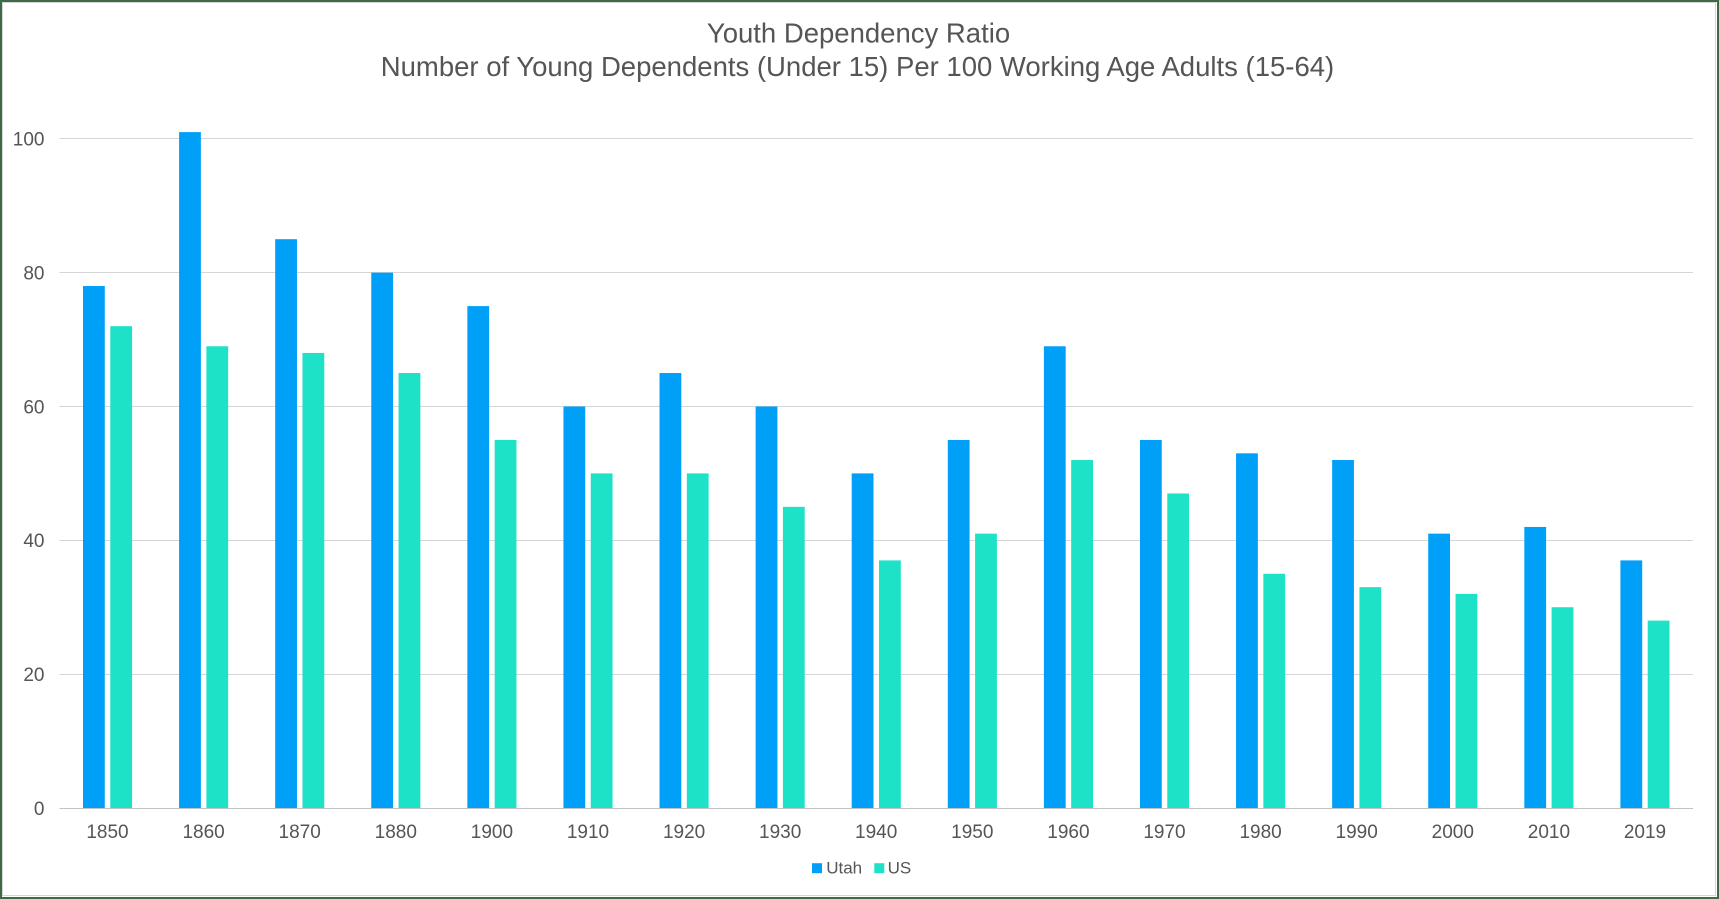  Describe the element at coordinates (1453, 832) in the screenshot. I see `svg-text: 2000` at that location.